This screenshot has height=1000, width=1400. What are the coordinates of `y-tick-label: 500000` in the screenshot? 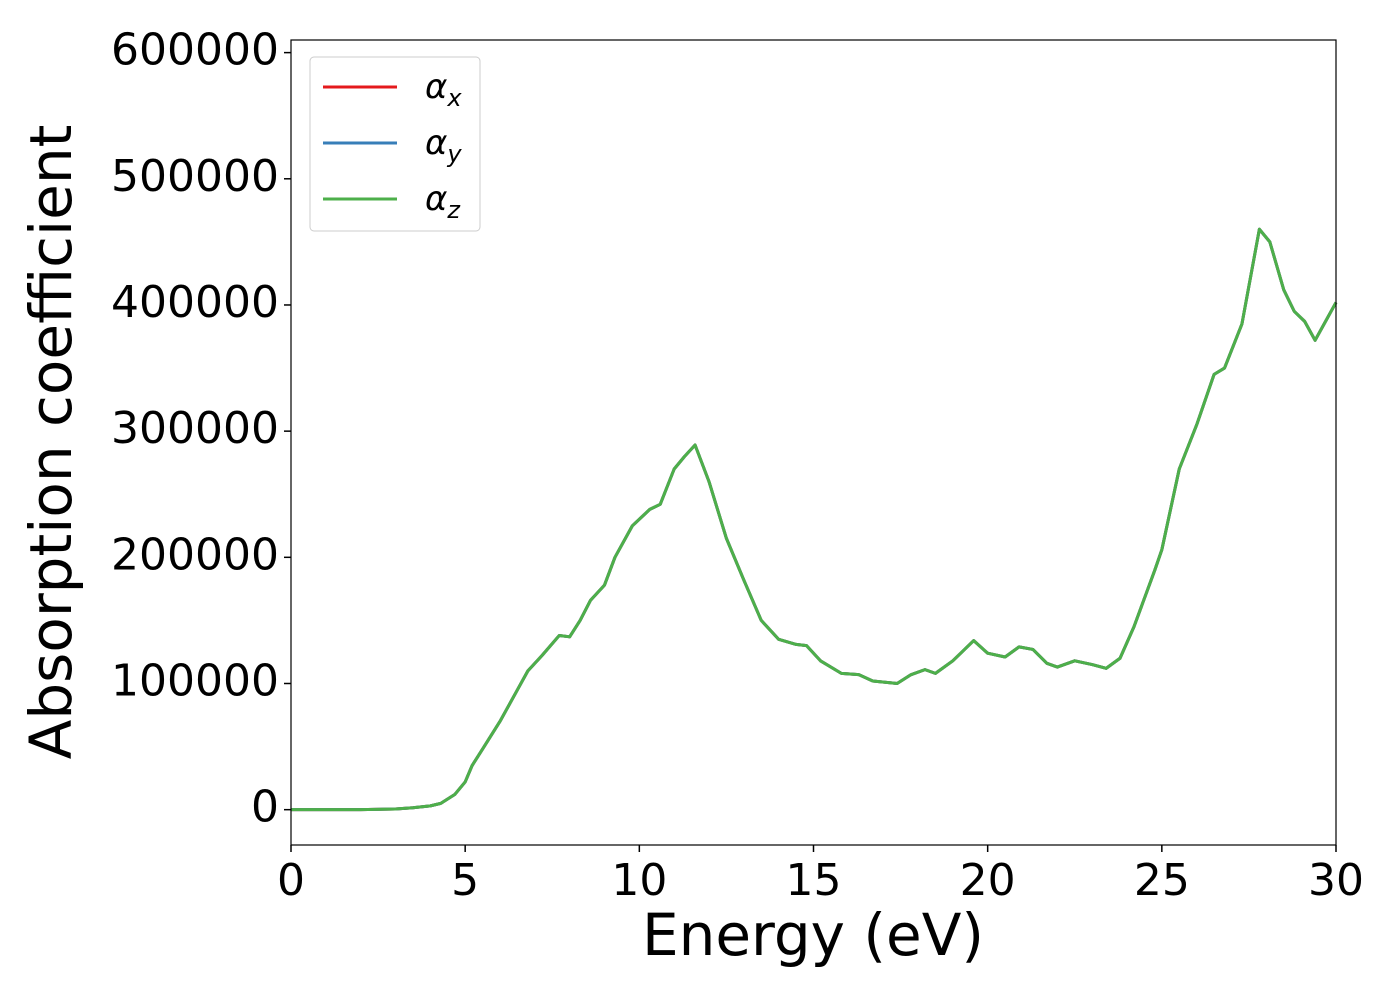 It's located at (195, 176).